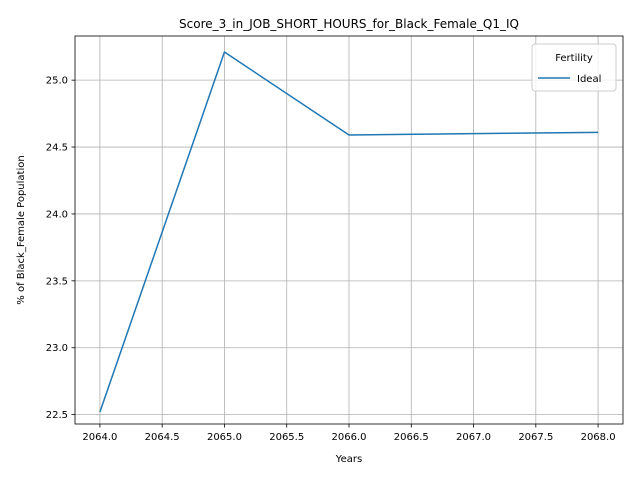 The image size is (640, 480). What do you see at coordinates (162, 437) in the screenshot?
I see `x-tick-label: 2064.5` at bounding box center [162, 437].